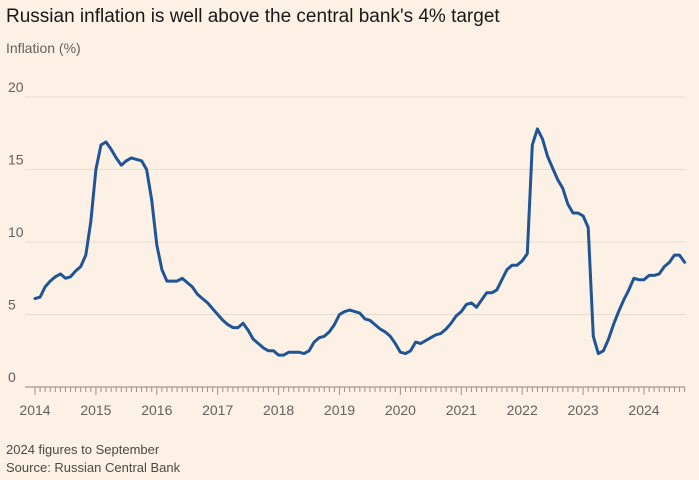 This screenshot has height=480, width=699. What do you see at coordinates (643, 410) in the screenshot?
I see `x-tick-label: 2024` at bounding box center [643, 410].